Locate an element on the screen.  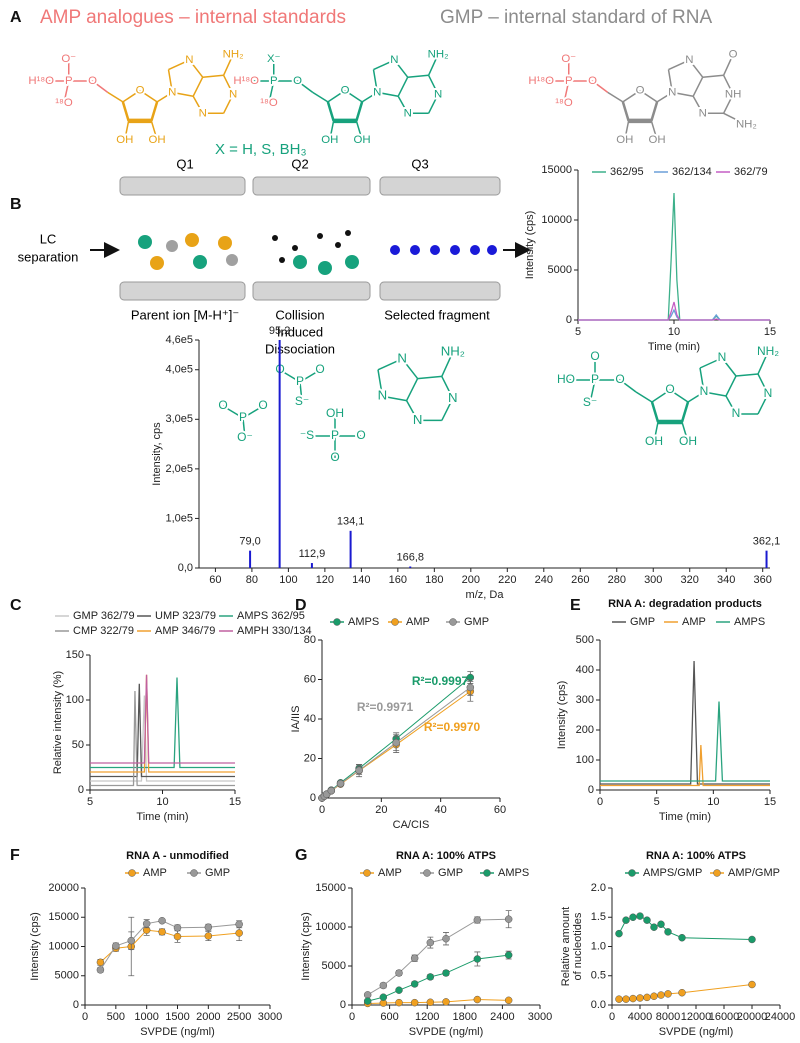
x-tick-label: 140 is located at coordinates (361, 580).